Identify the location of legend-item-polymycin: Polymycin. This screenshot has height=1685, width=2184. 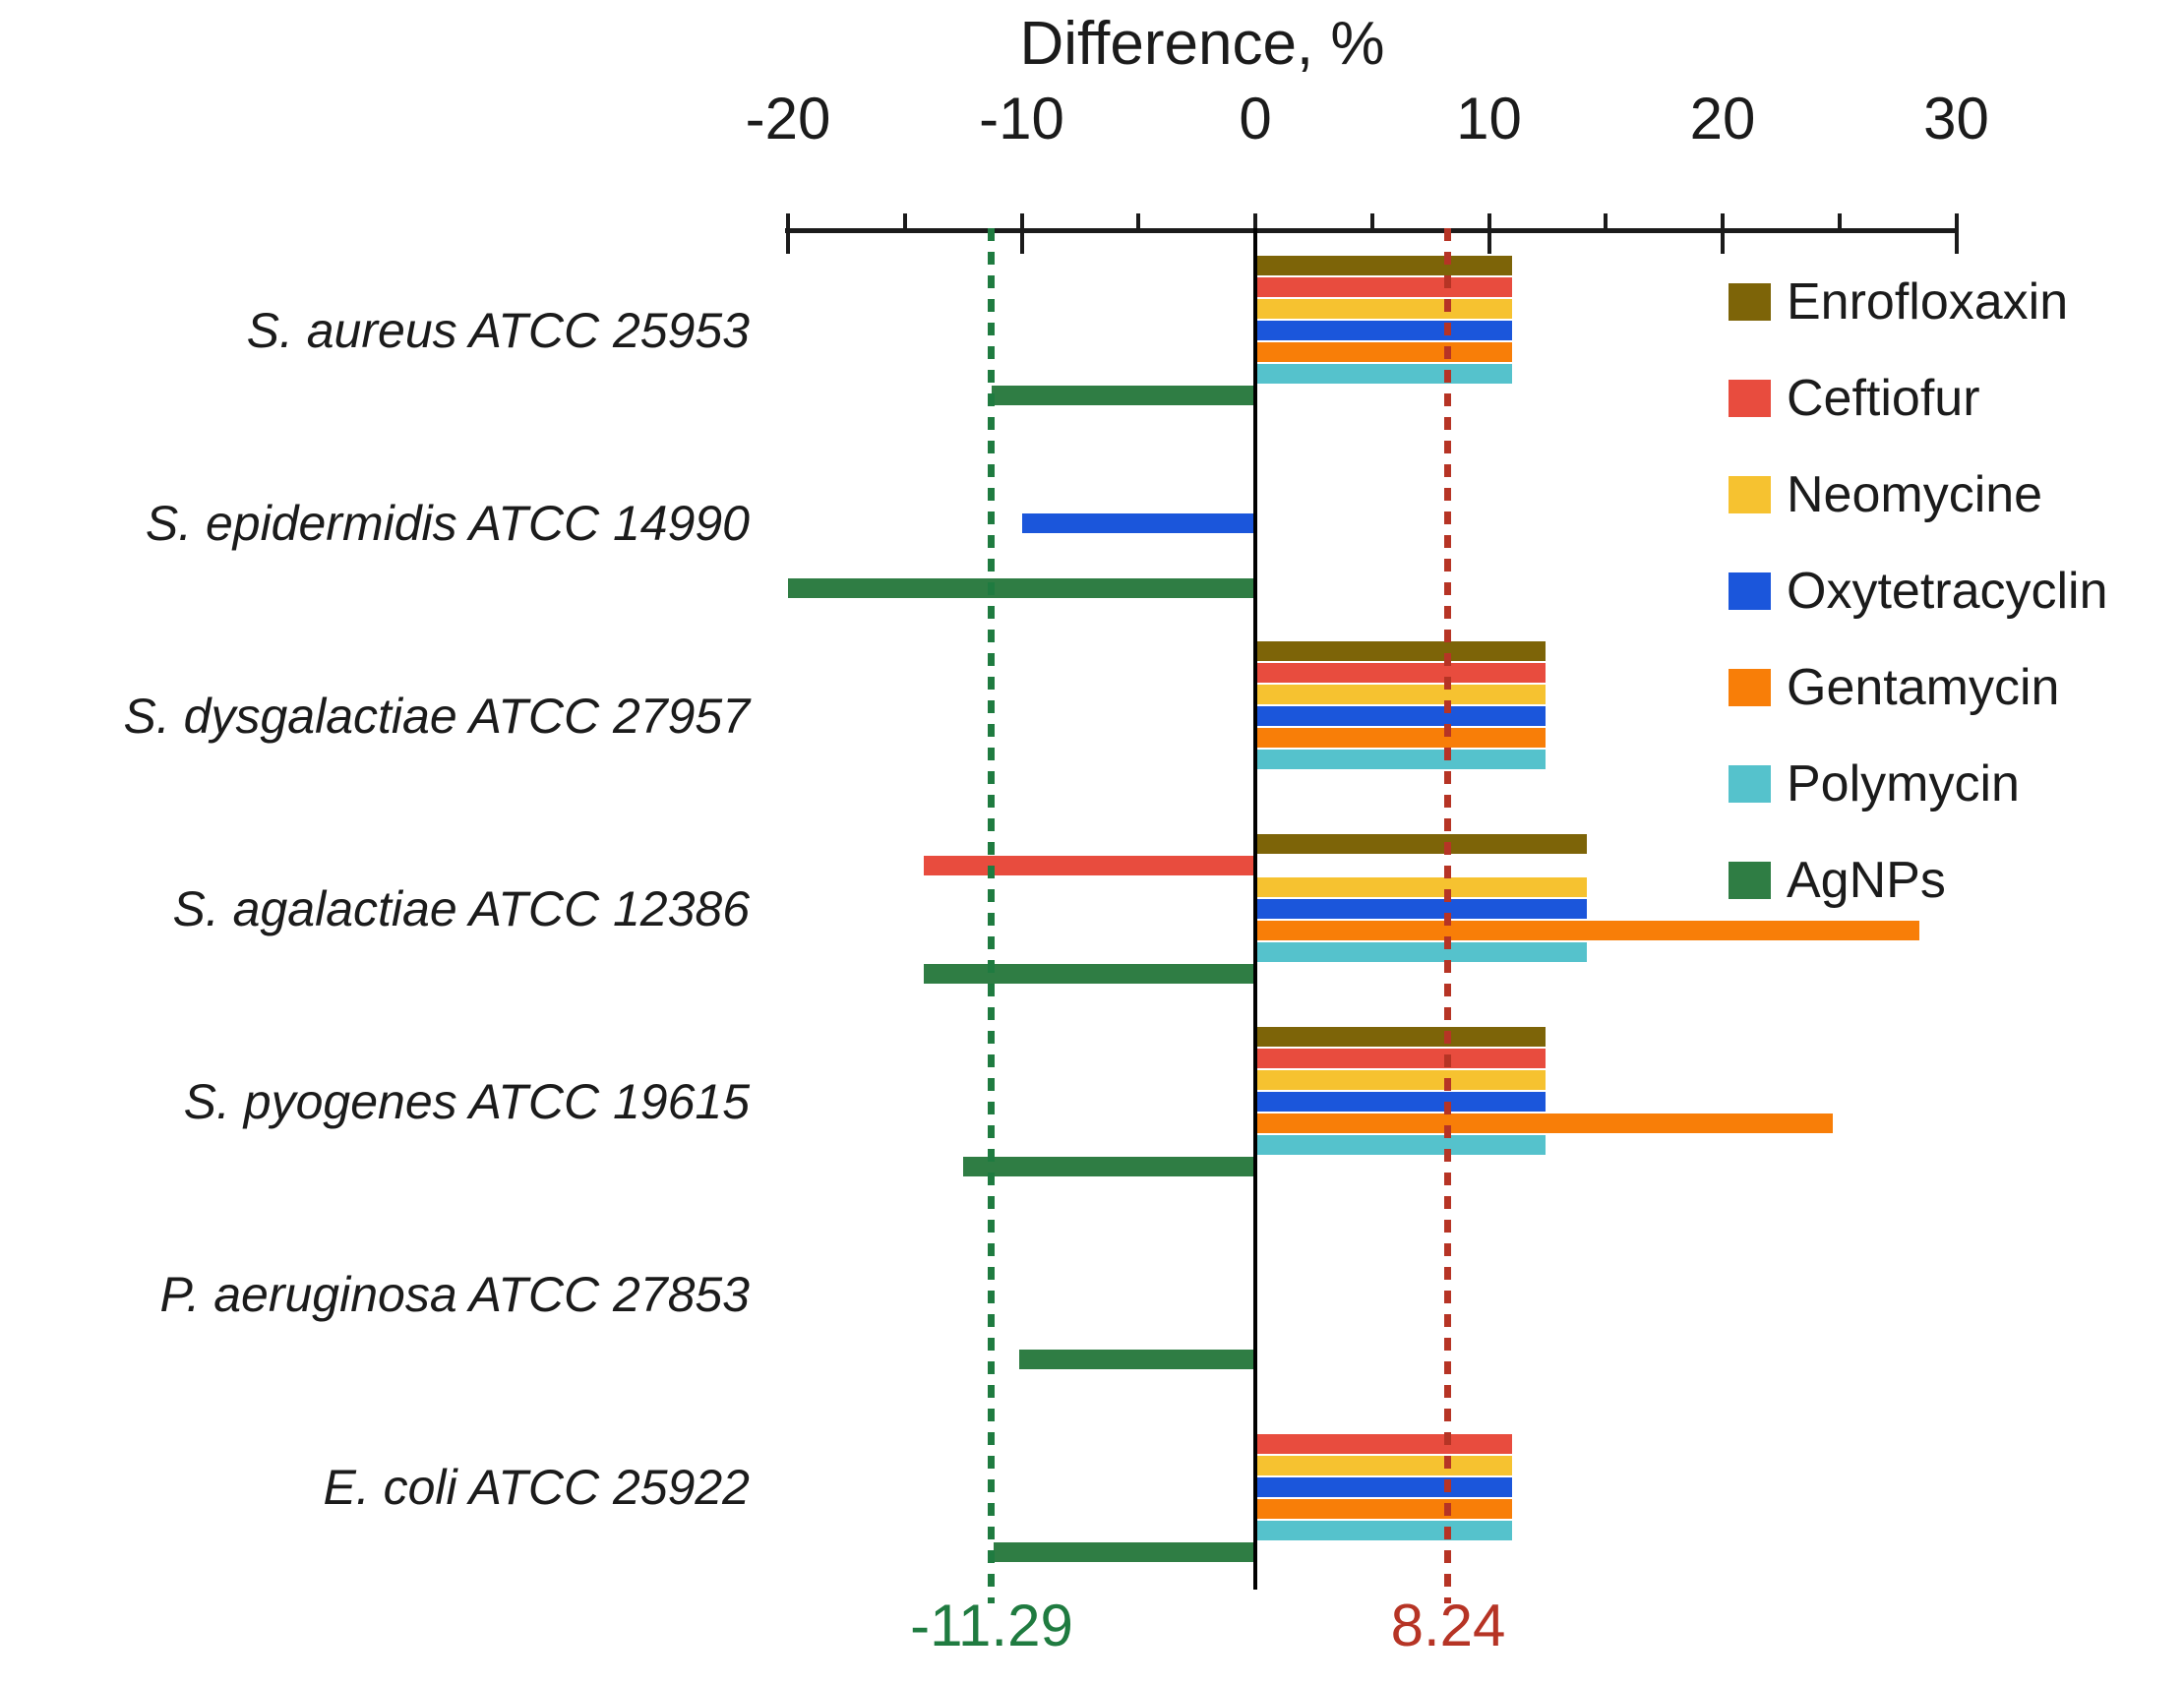
(1874, 783).